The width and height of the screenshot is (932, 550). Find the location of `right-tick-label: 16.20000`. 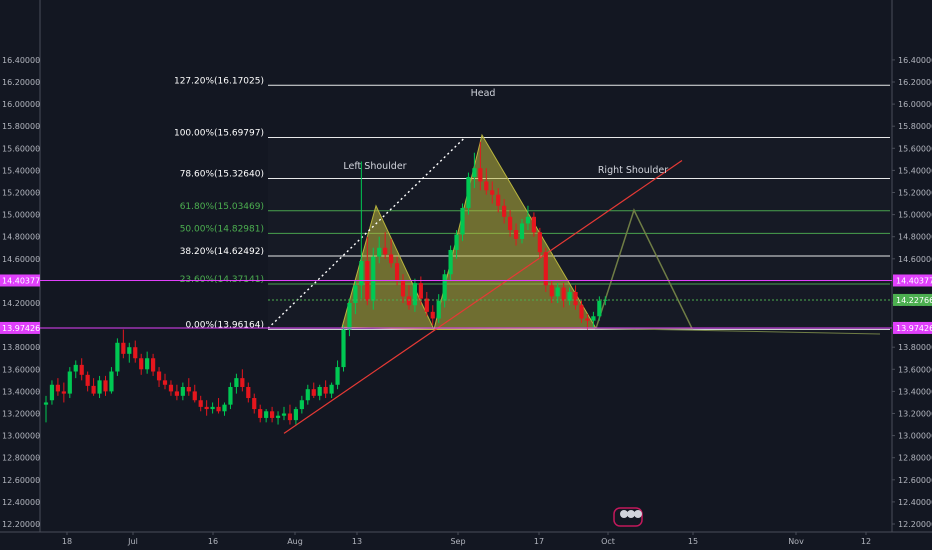

right-tick-label: 16.20000 is located at coordinates (915, 82).